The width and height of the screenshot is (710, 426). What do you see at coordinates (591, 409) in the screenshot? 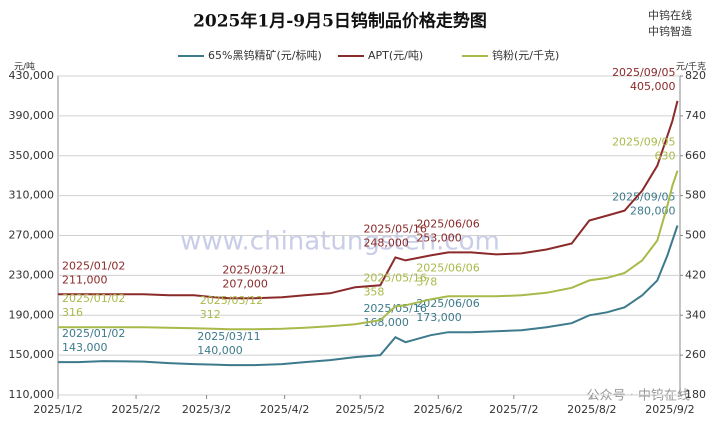
I see `x-tick-label: 2025/8/2` at bounding box center [591, 409].